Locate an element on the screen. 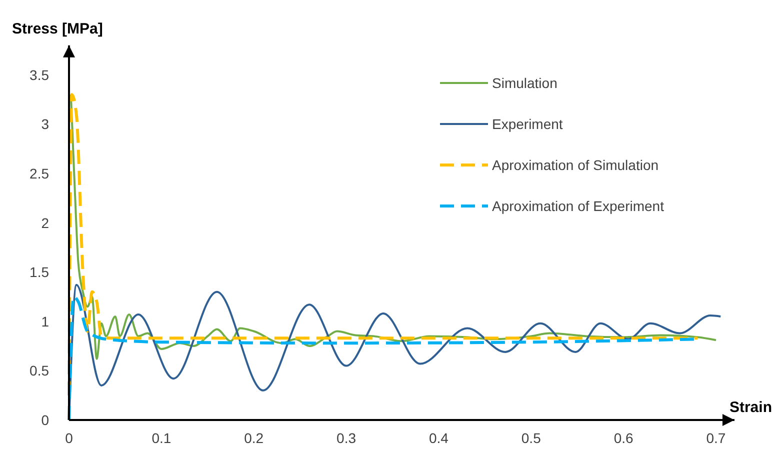 The width and height of the screenshot is (778, 457). x-tick-label: 0 is located at coordinates (69, 438).